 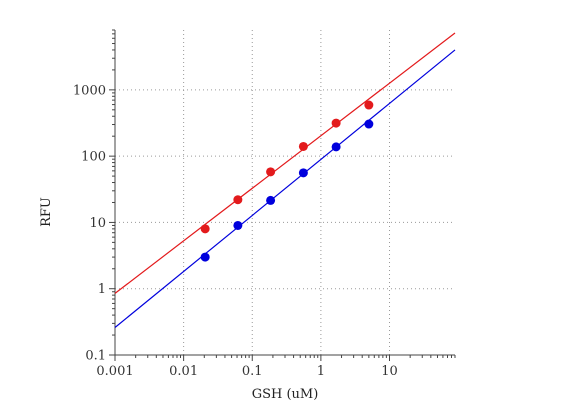 I want to click on x-axis-title: GSH (uM), so click(x=285, y=394).